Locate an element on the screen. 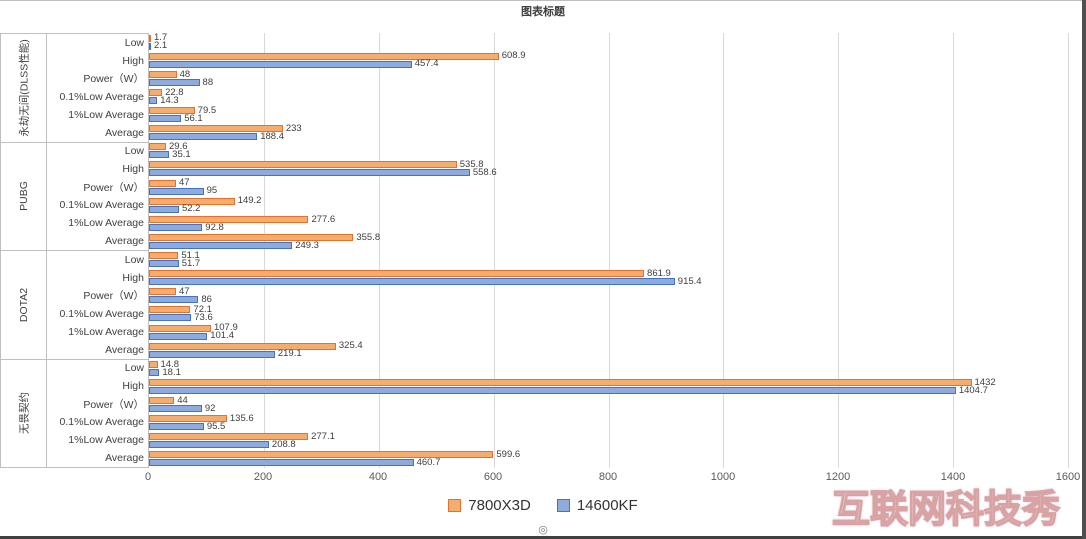  bar-value-label: 56.1 is located at coordinates (193, 118).